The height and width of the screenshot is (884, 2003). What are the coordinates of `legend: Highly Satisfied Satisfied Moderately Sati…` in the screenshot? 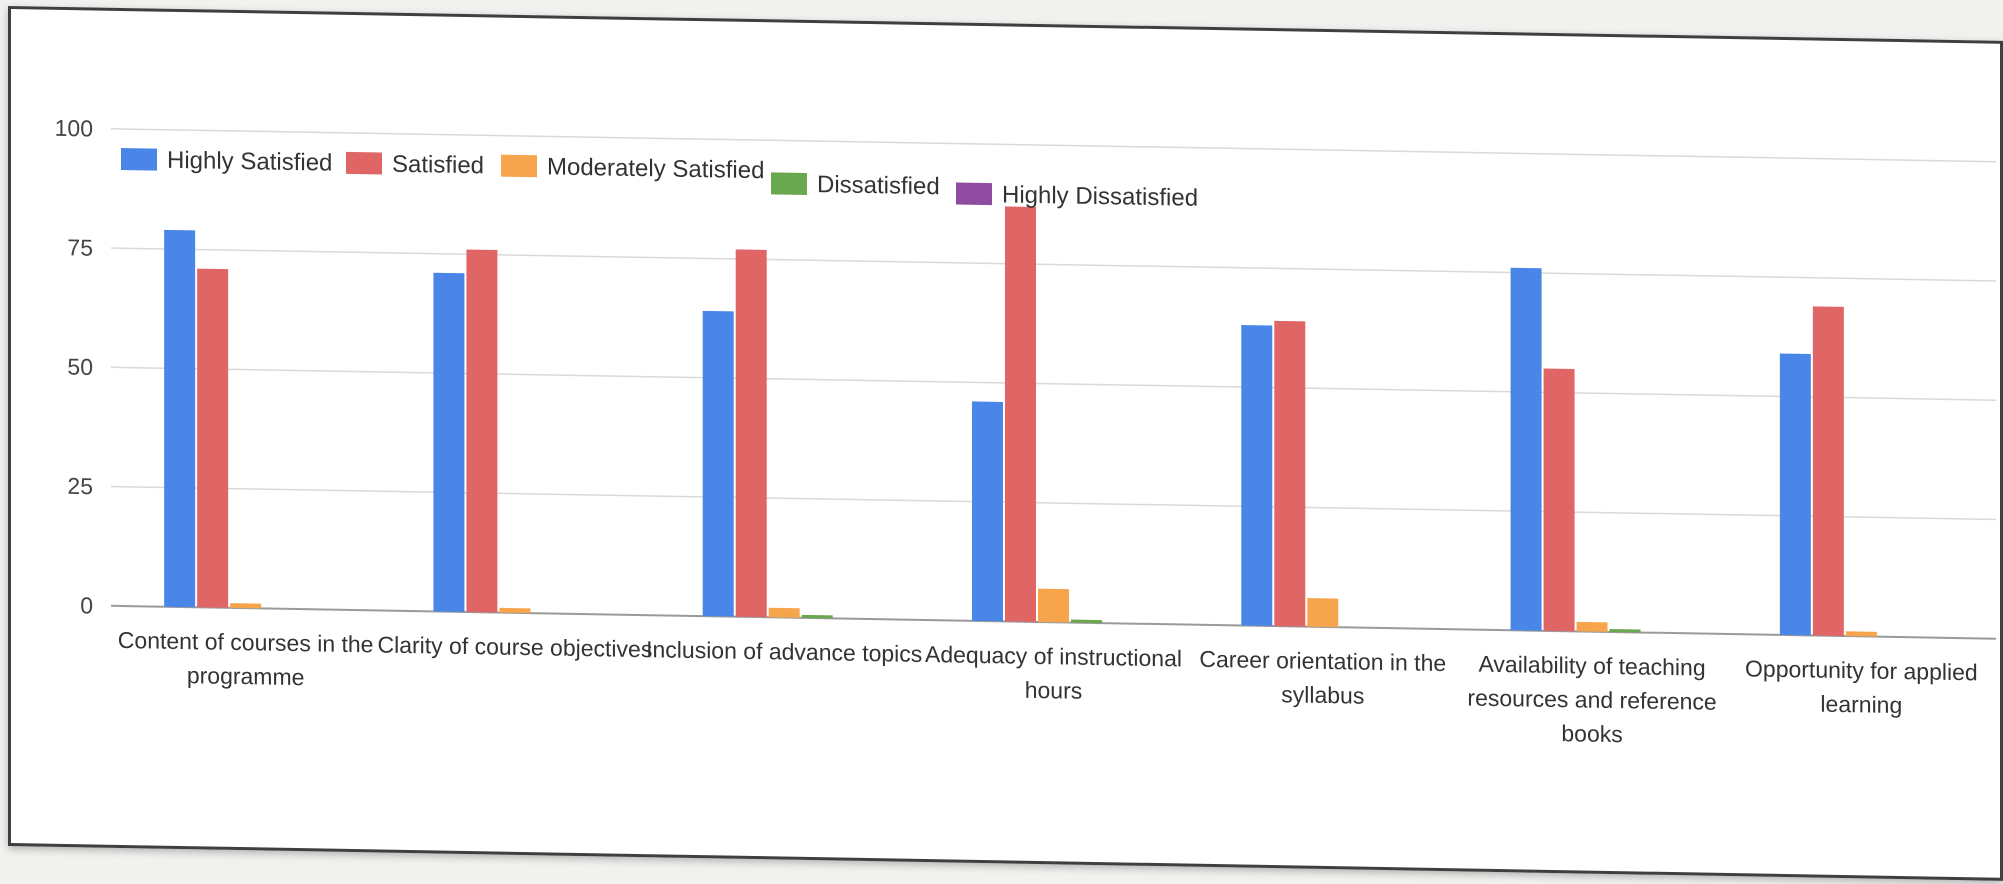 It's located at (659, 179).